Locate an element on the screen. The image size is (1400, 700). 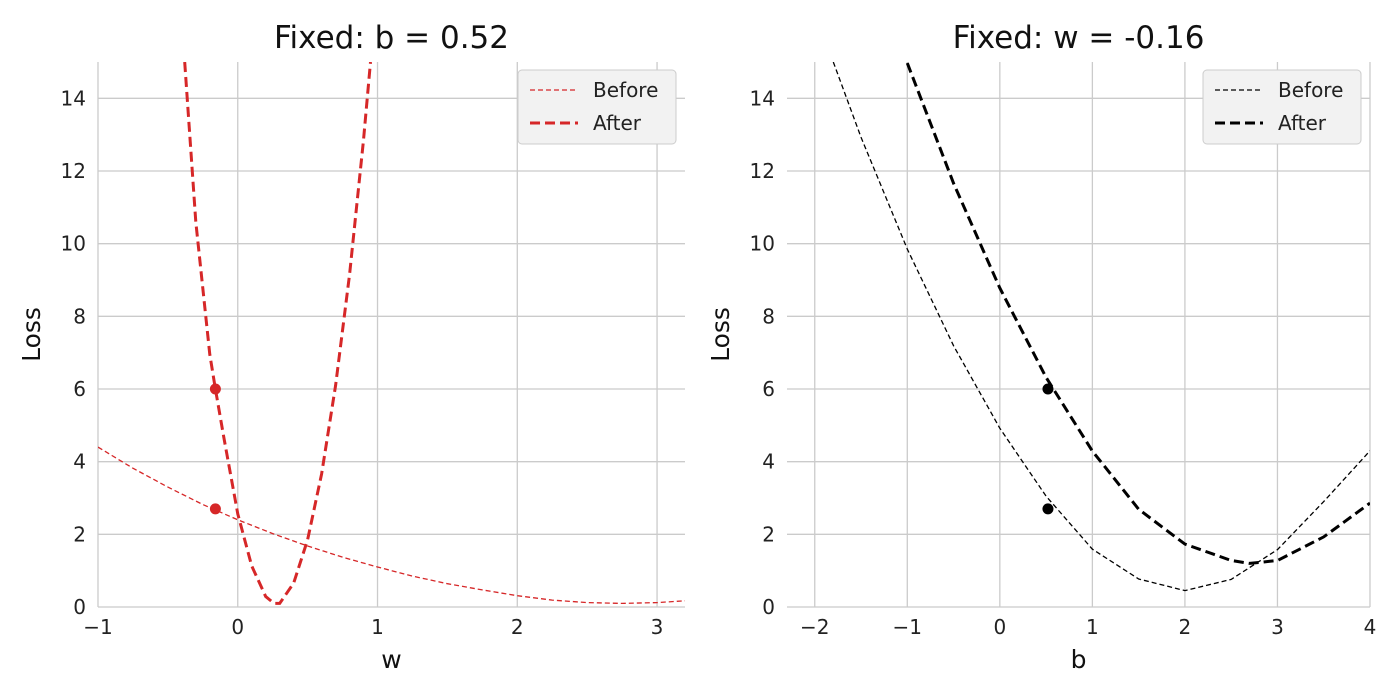
series-line-before is located at coordinates (391, 525).